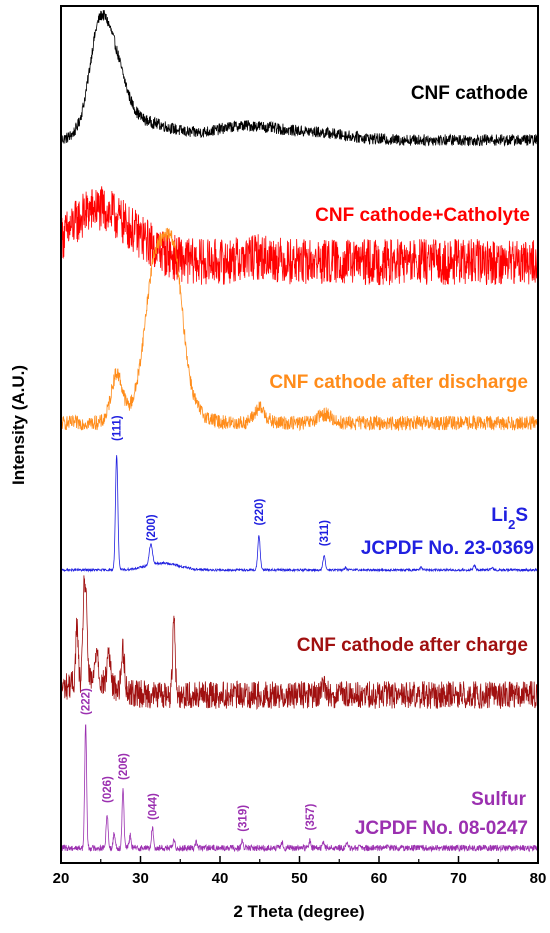 This screenshot has height=933, width=550. What do you see at coordinates (498, 799) in the screenshot?
I see `series-label-6: Sulfur` at bounding box center [498, 799].